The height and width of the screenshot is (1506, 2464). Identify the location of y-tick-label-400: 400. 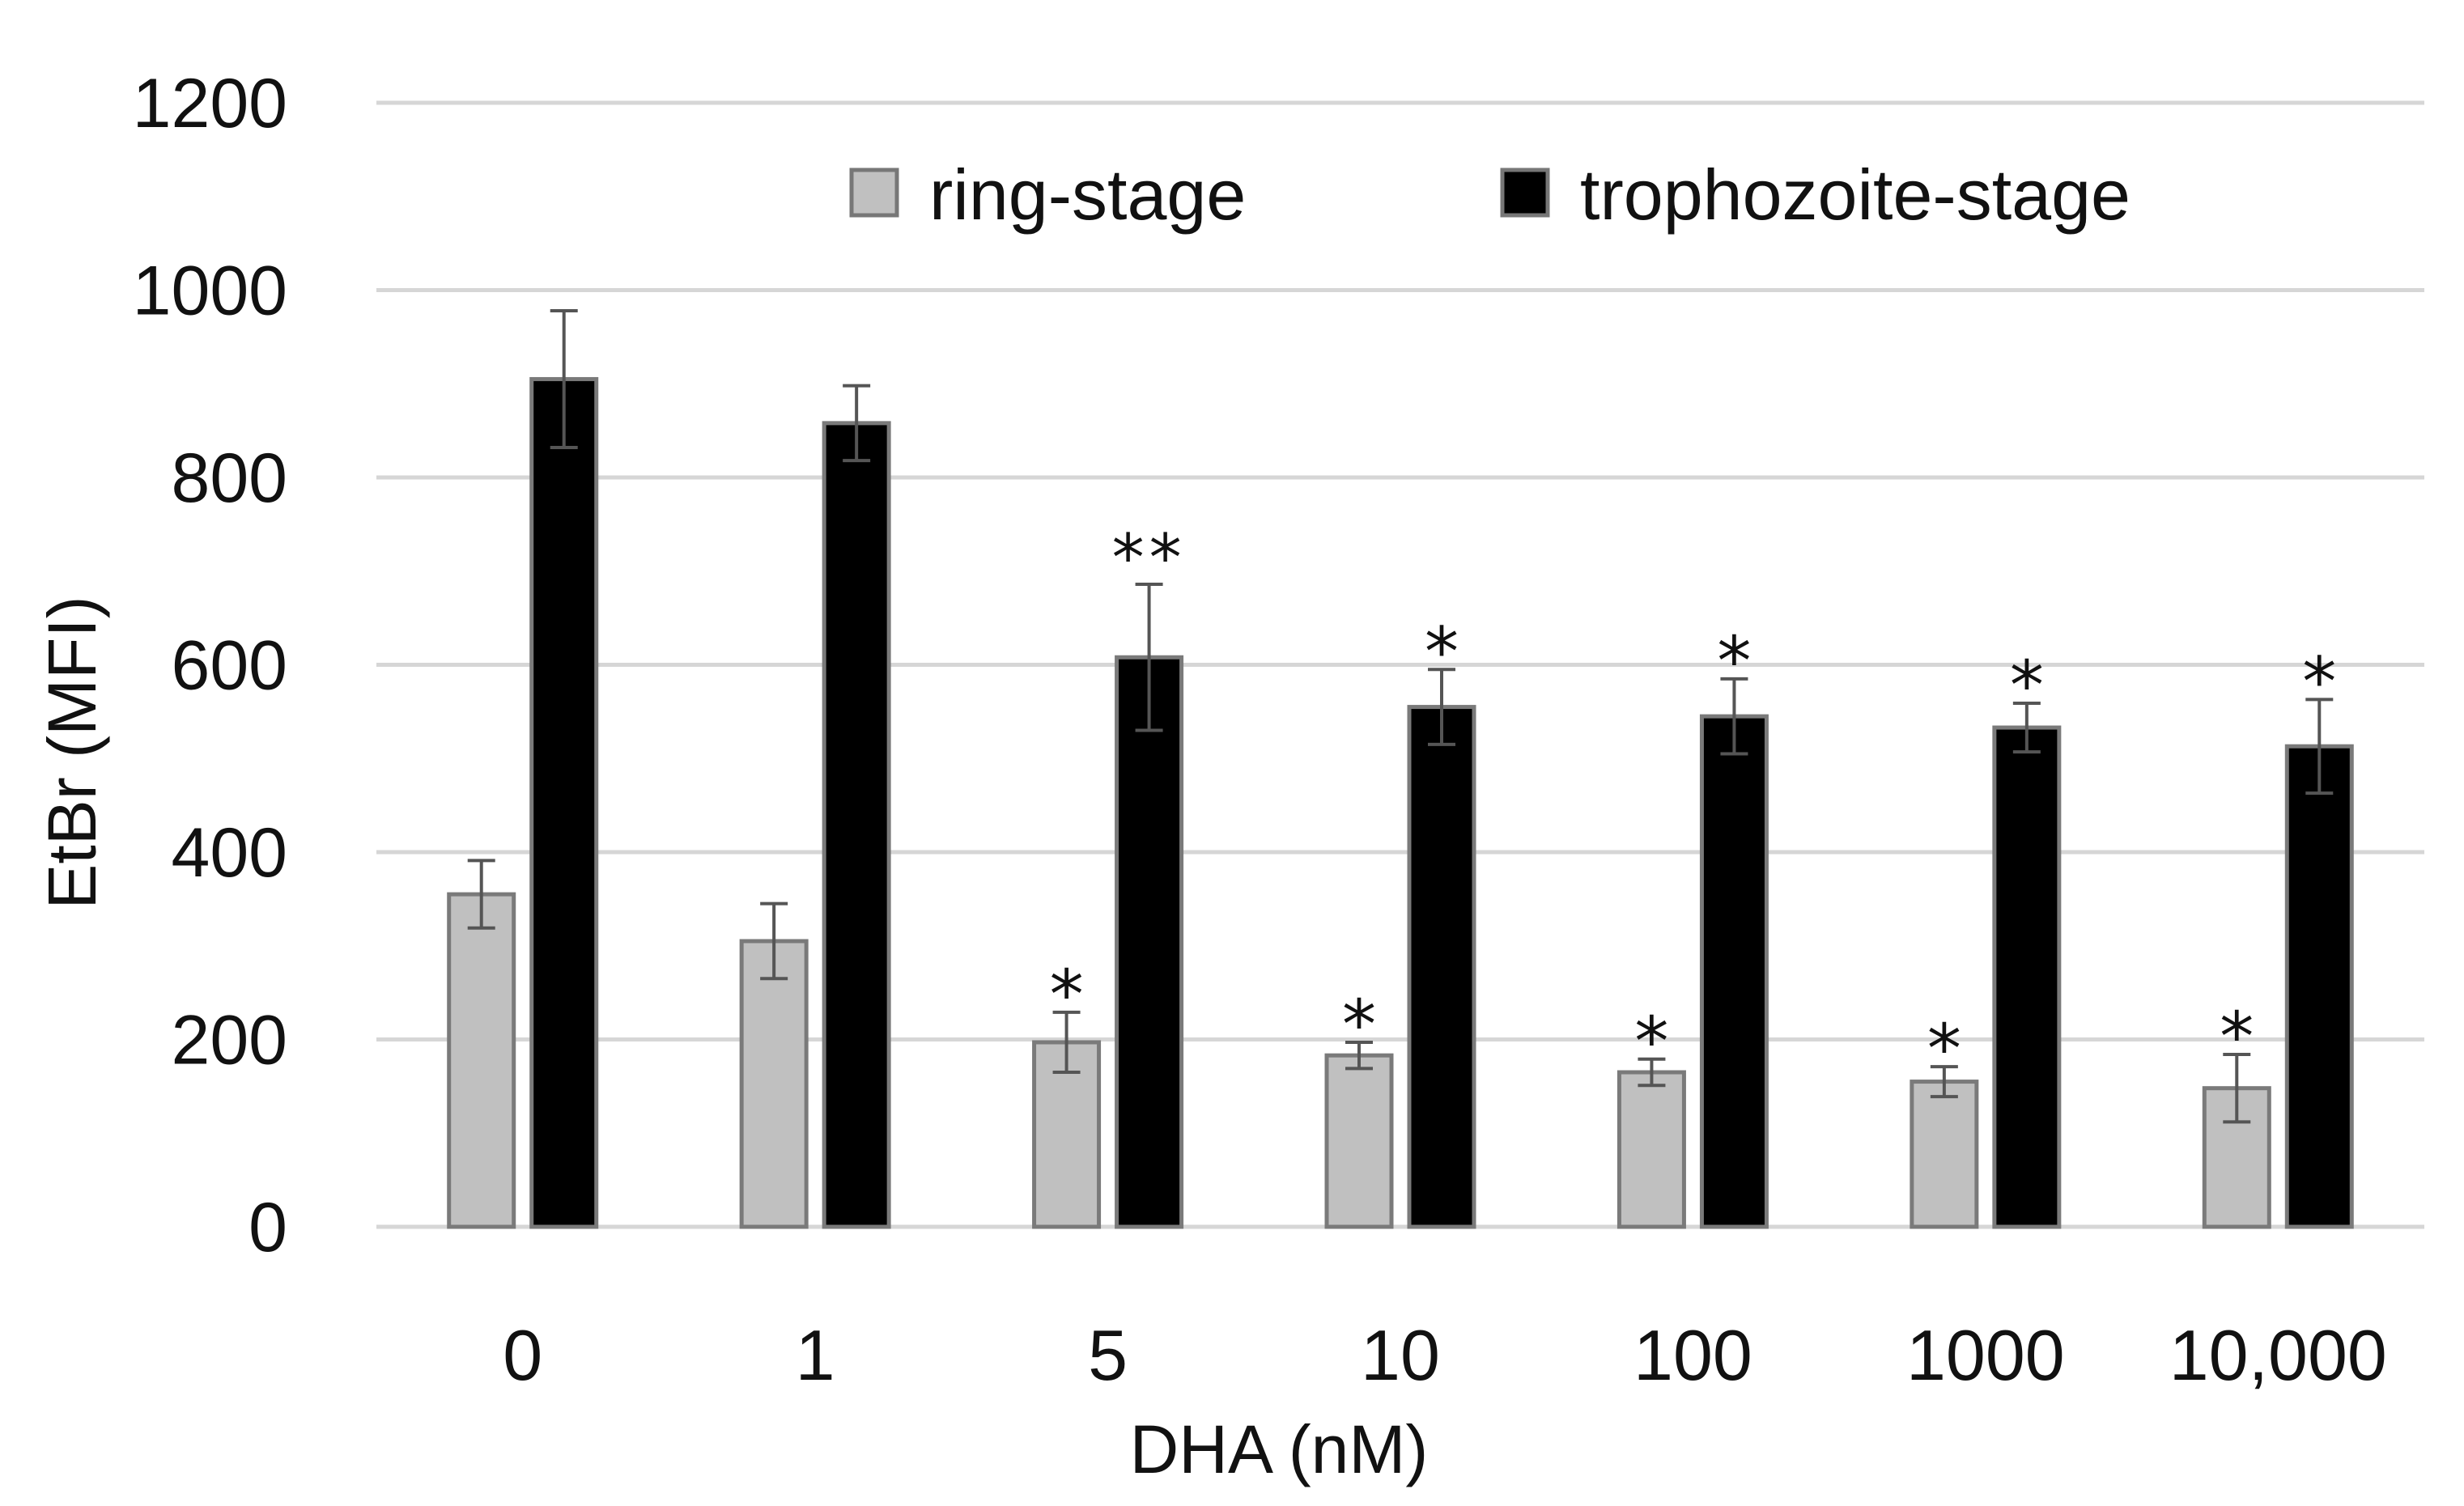
(230, 853).